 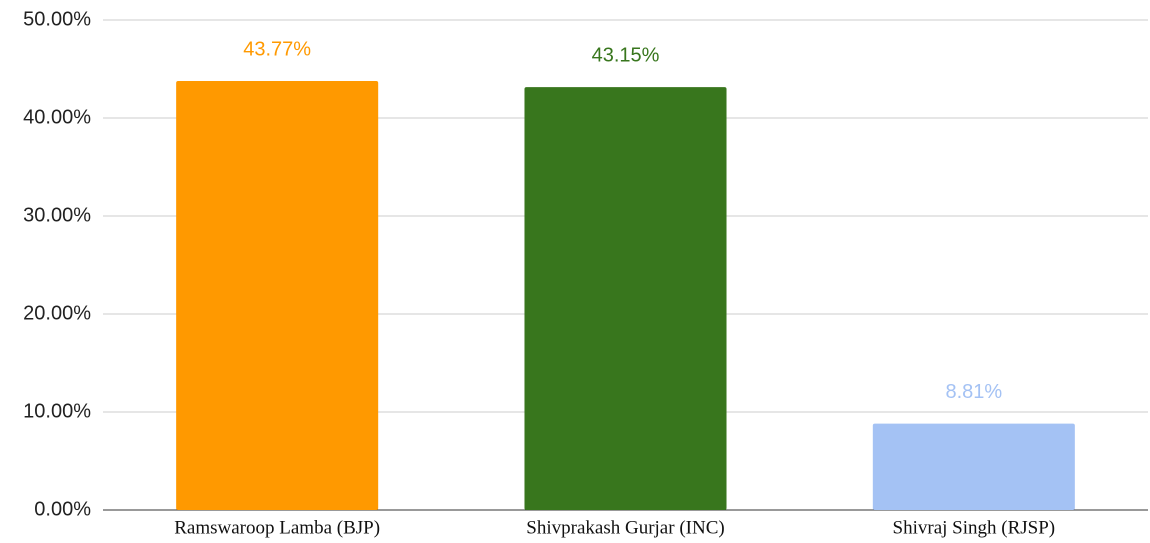 I want to click on x-tick-label: Shivprakash Gurjar (INC), so click(x=625, y=527).